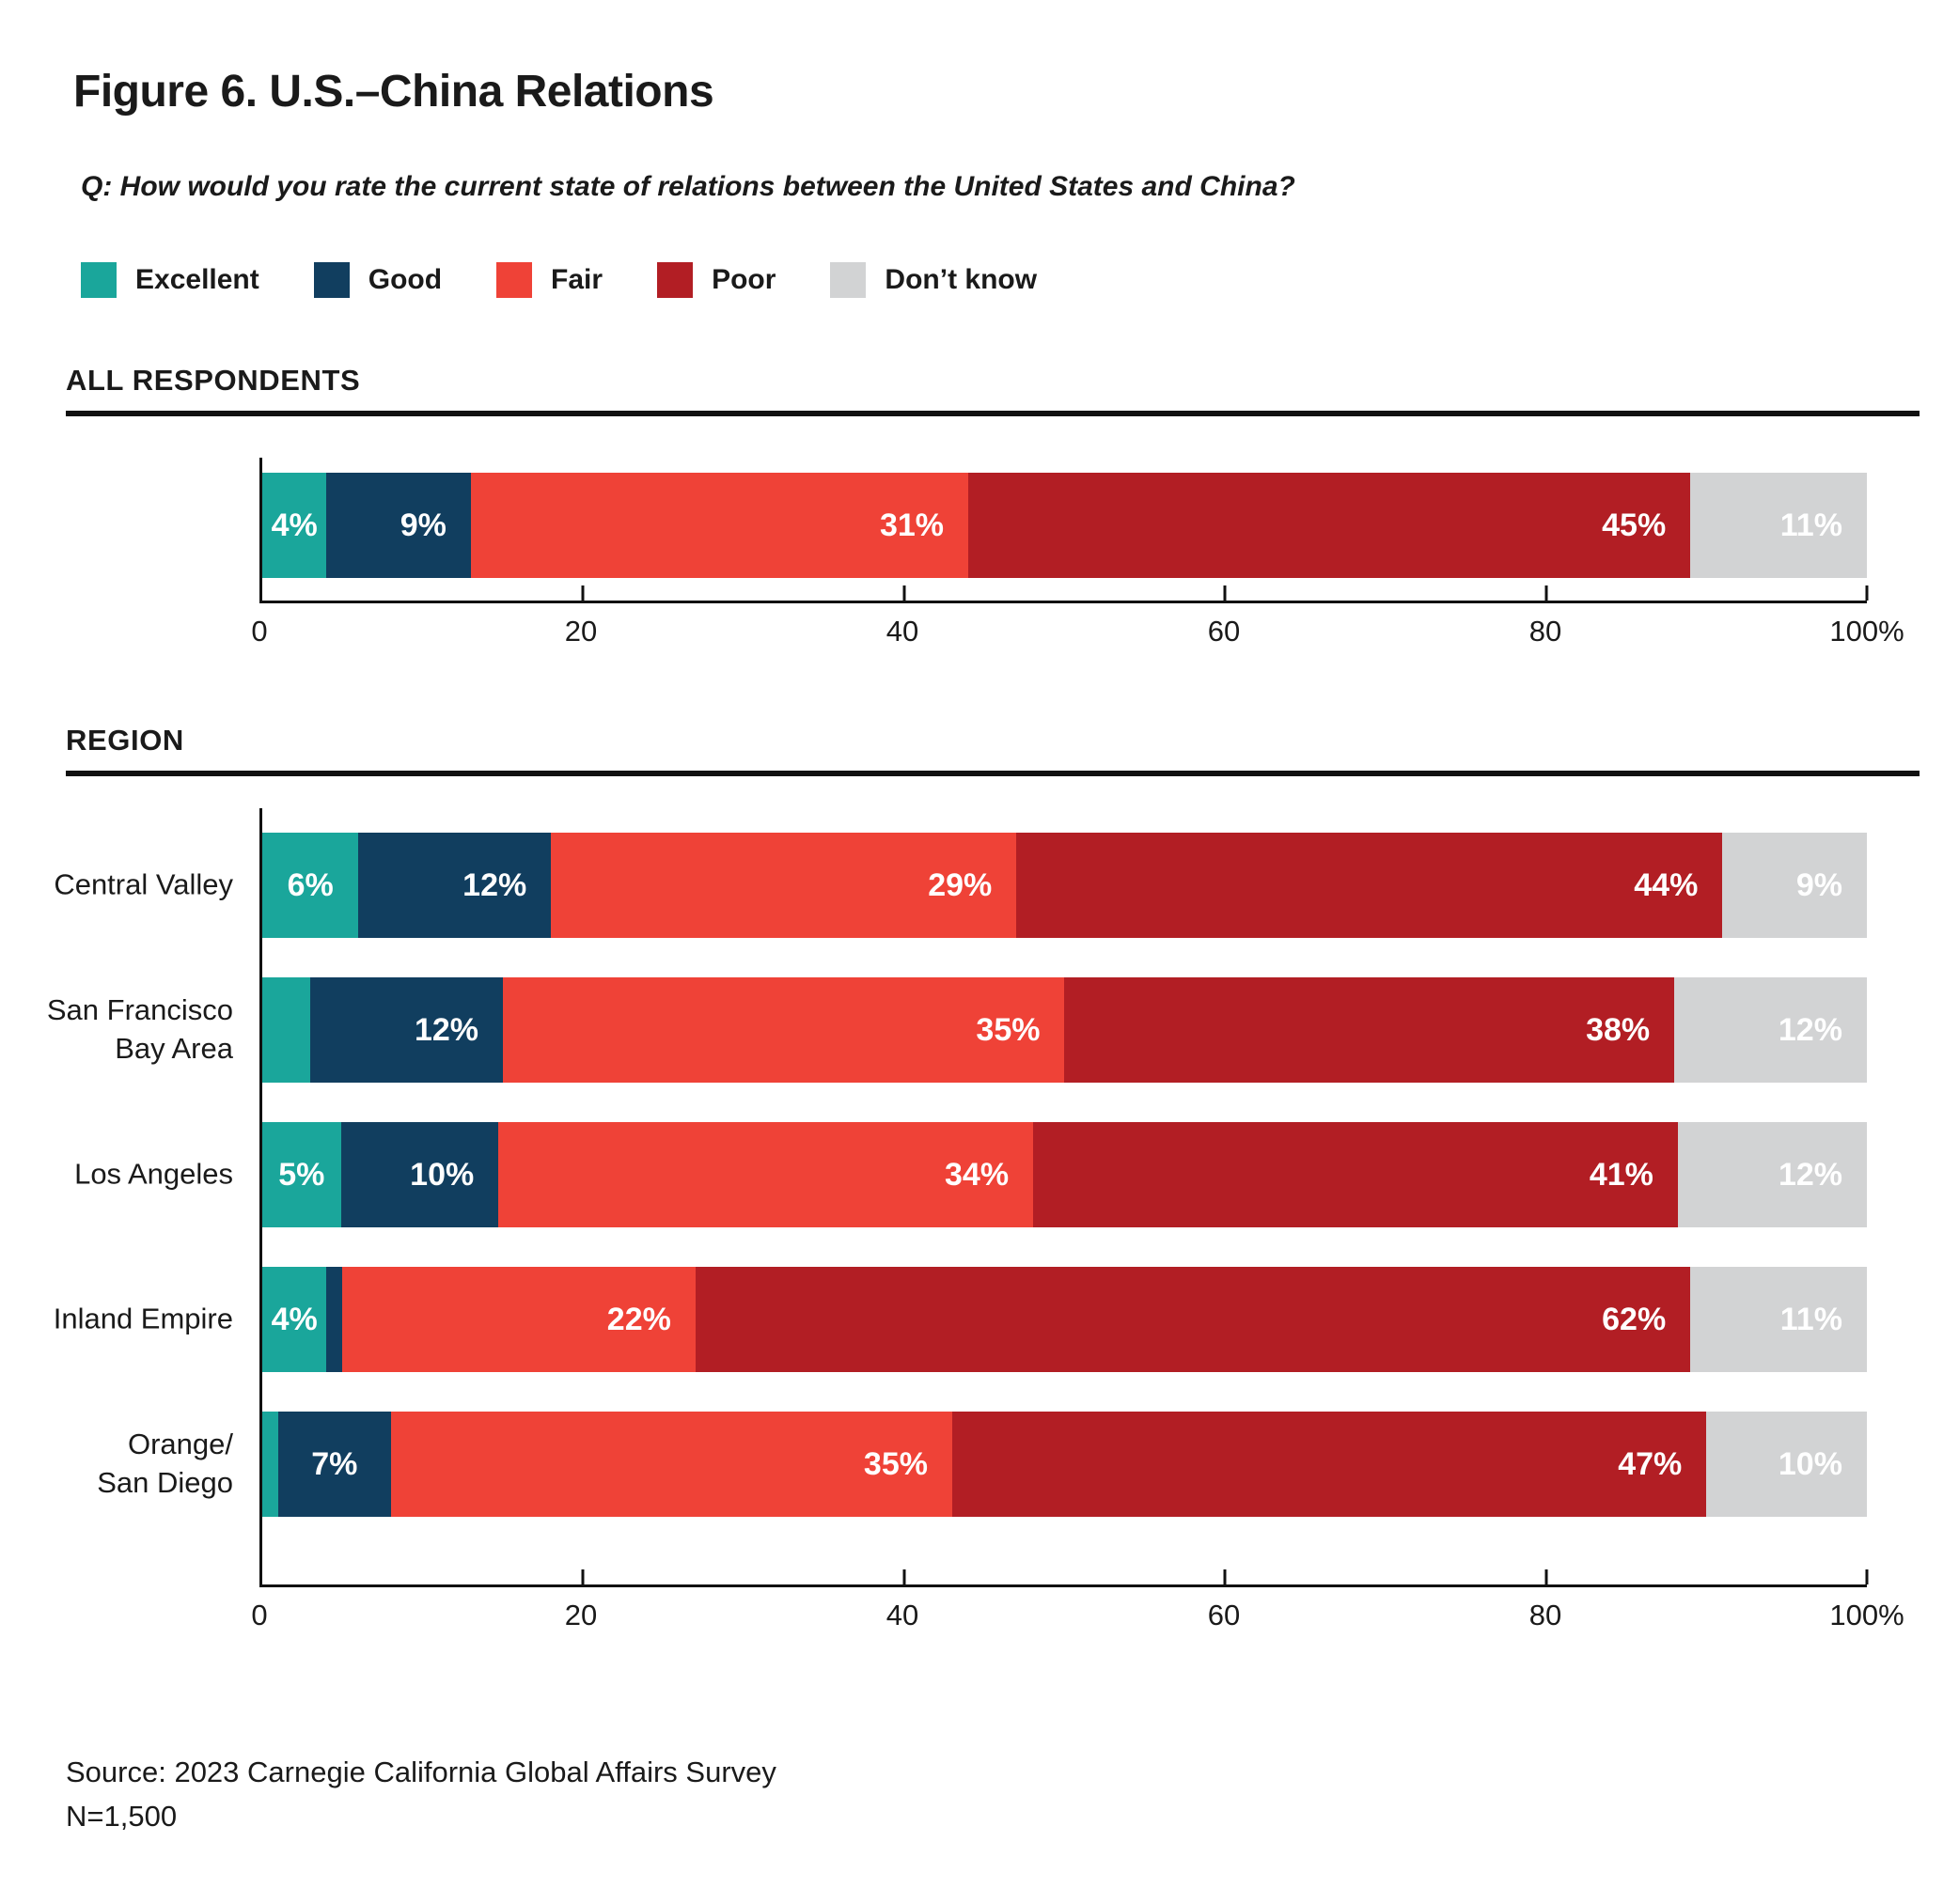 The height and width of the screenshot is (1904, 1959). I want to click on legend-item-good: Good, so click(378, 280).